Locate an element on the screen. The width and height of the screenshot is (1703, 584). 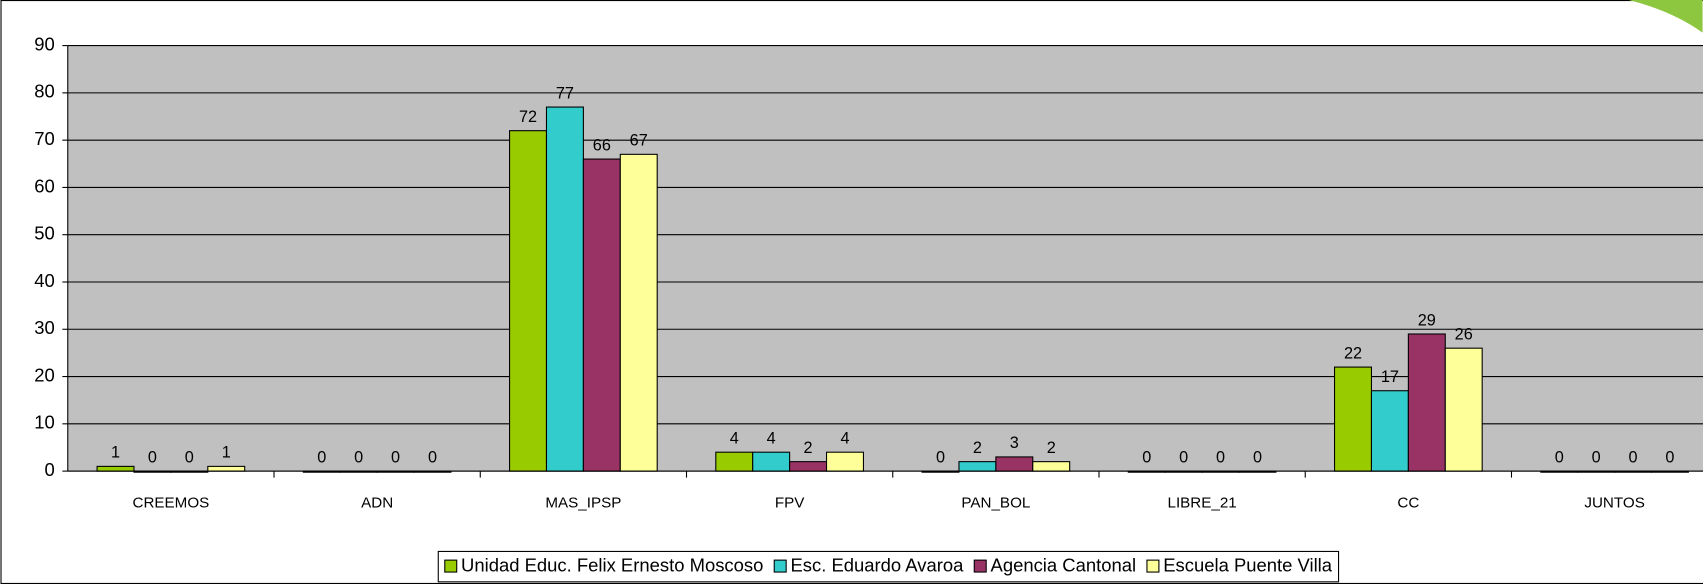
x-tick-label: PAN_BOL is located at coordinates (995, 503).